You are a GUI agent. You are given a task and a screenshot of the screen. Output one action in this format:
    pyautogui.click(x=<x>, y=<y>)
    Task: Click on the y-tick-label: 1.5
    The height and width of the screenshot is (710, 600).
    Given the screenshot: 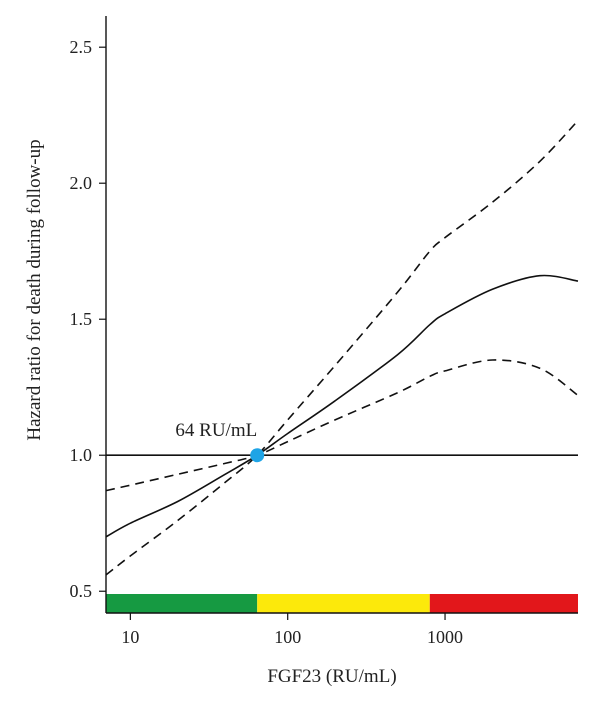 What is the action you would take?
    pyautogui.click(x=81, y=319)
    